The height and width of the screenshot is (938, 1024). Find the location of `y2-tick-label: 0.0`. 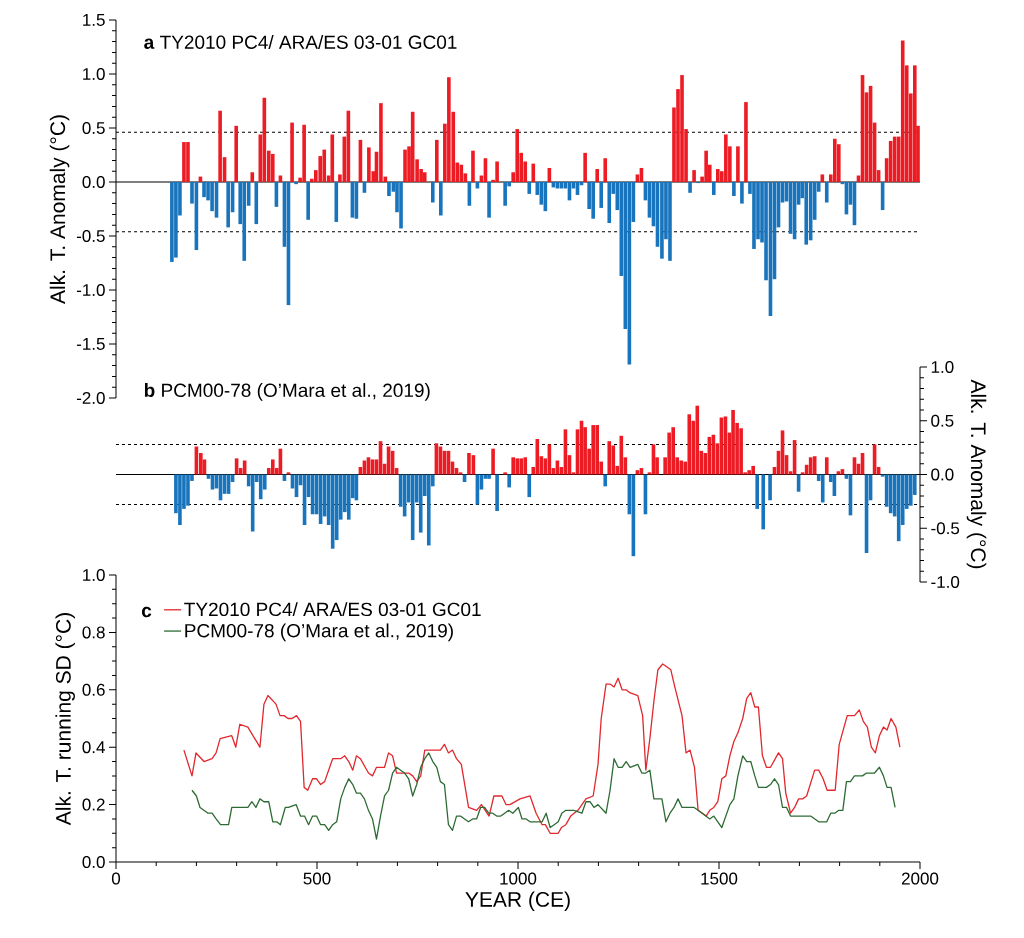

y2-tick-label: 0.0 is located at coordinates (942, 474).